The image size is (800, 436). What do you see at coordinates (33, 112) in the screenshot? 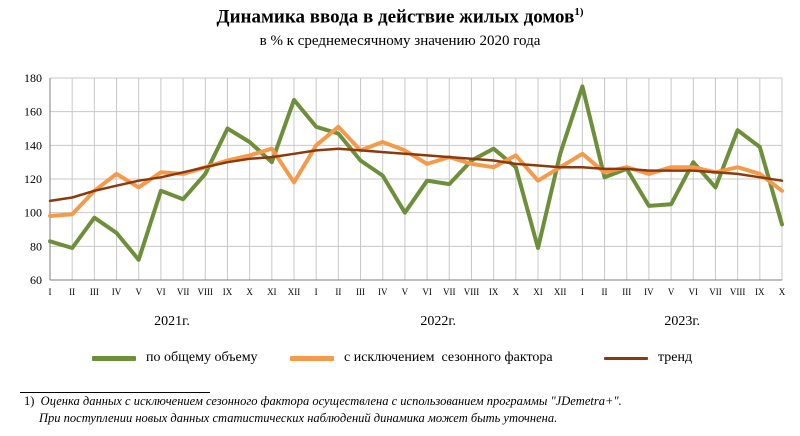
I see `y-tick-label: 160` at bounding box center [33, 112].